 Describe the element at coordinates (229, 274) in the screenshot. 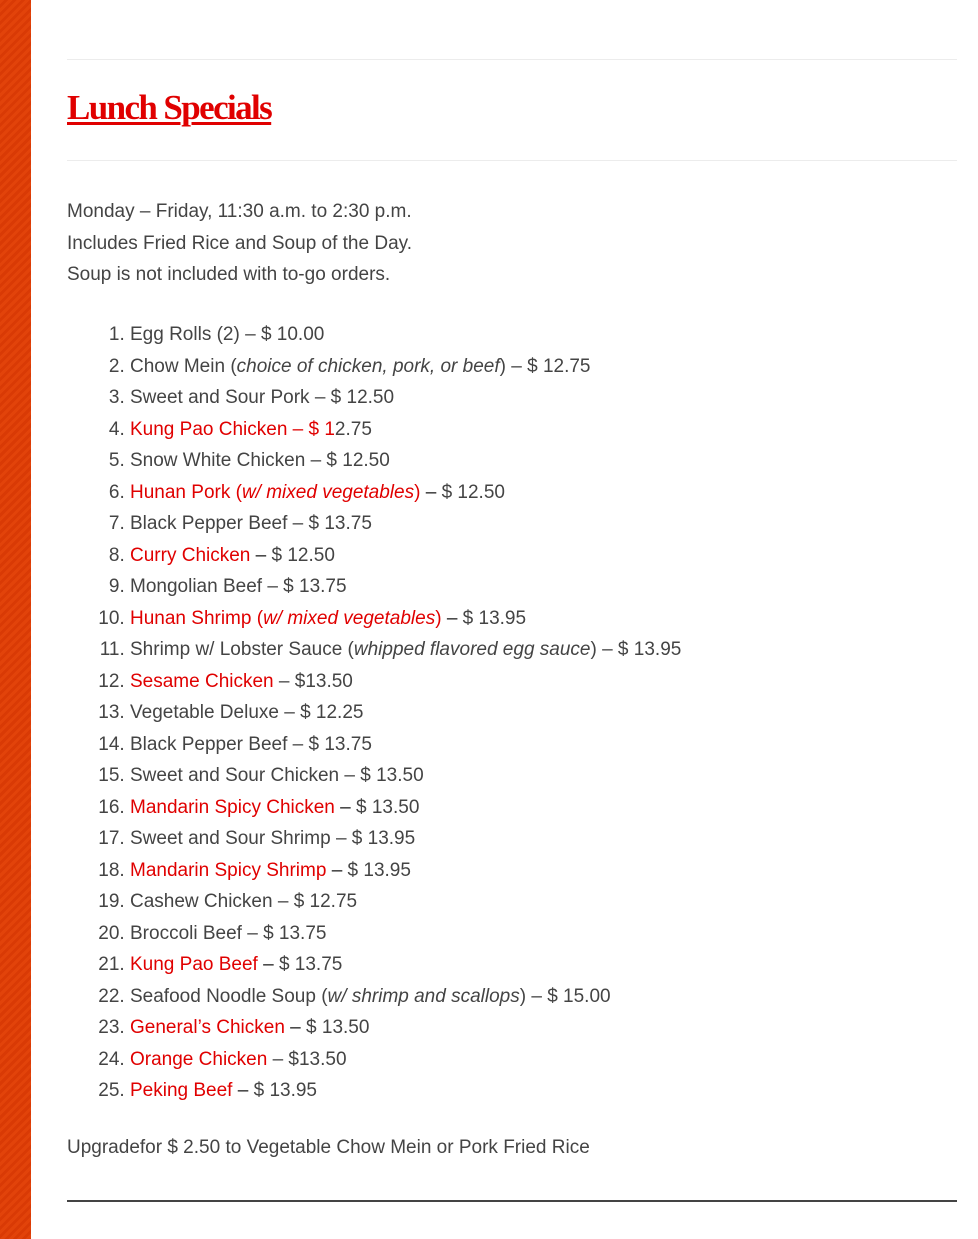

I see `togo-note-line: Soup is not included with to-go orders.` at that location.